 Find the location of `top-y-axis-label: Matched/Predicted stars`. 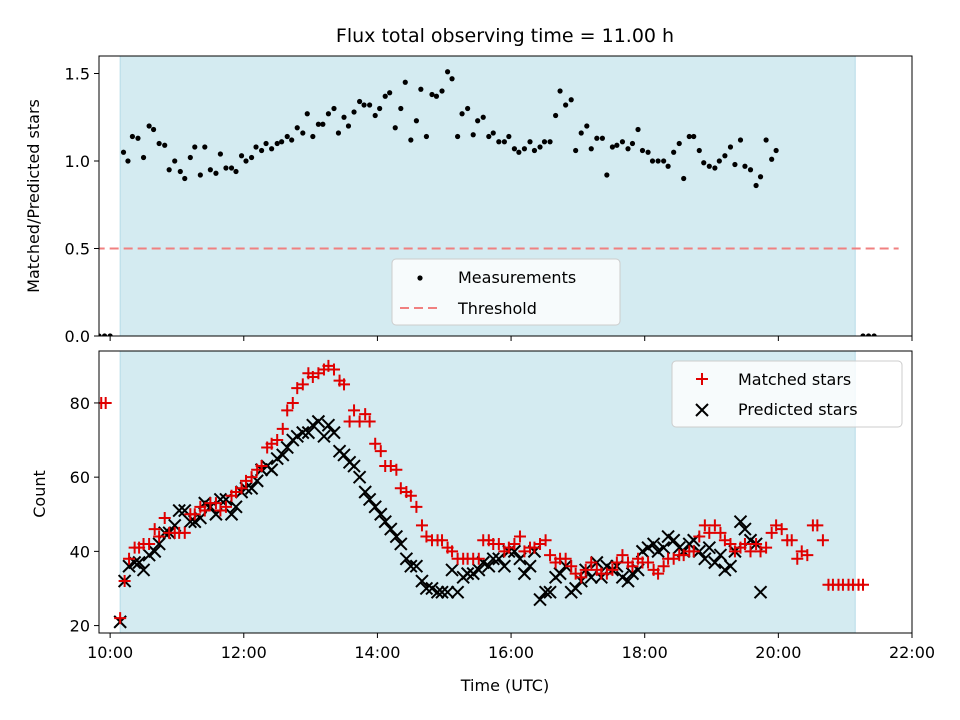

top-y-axis-label: Matched/Predicted stars is located at coordinates (33, 196).